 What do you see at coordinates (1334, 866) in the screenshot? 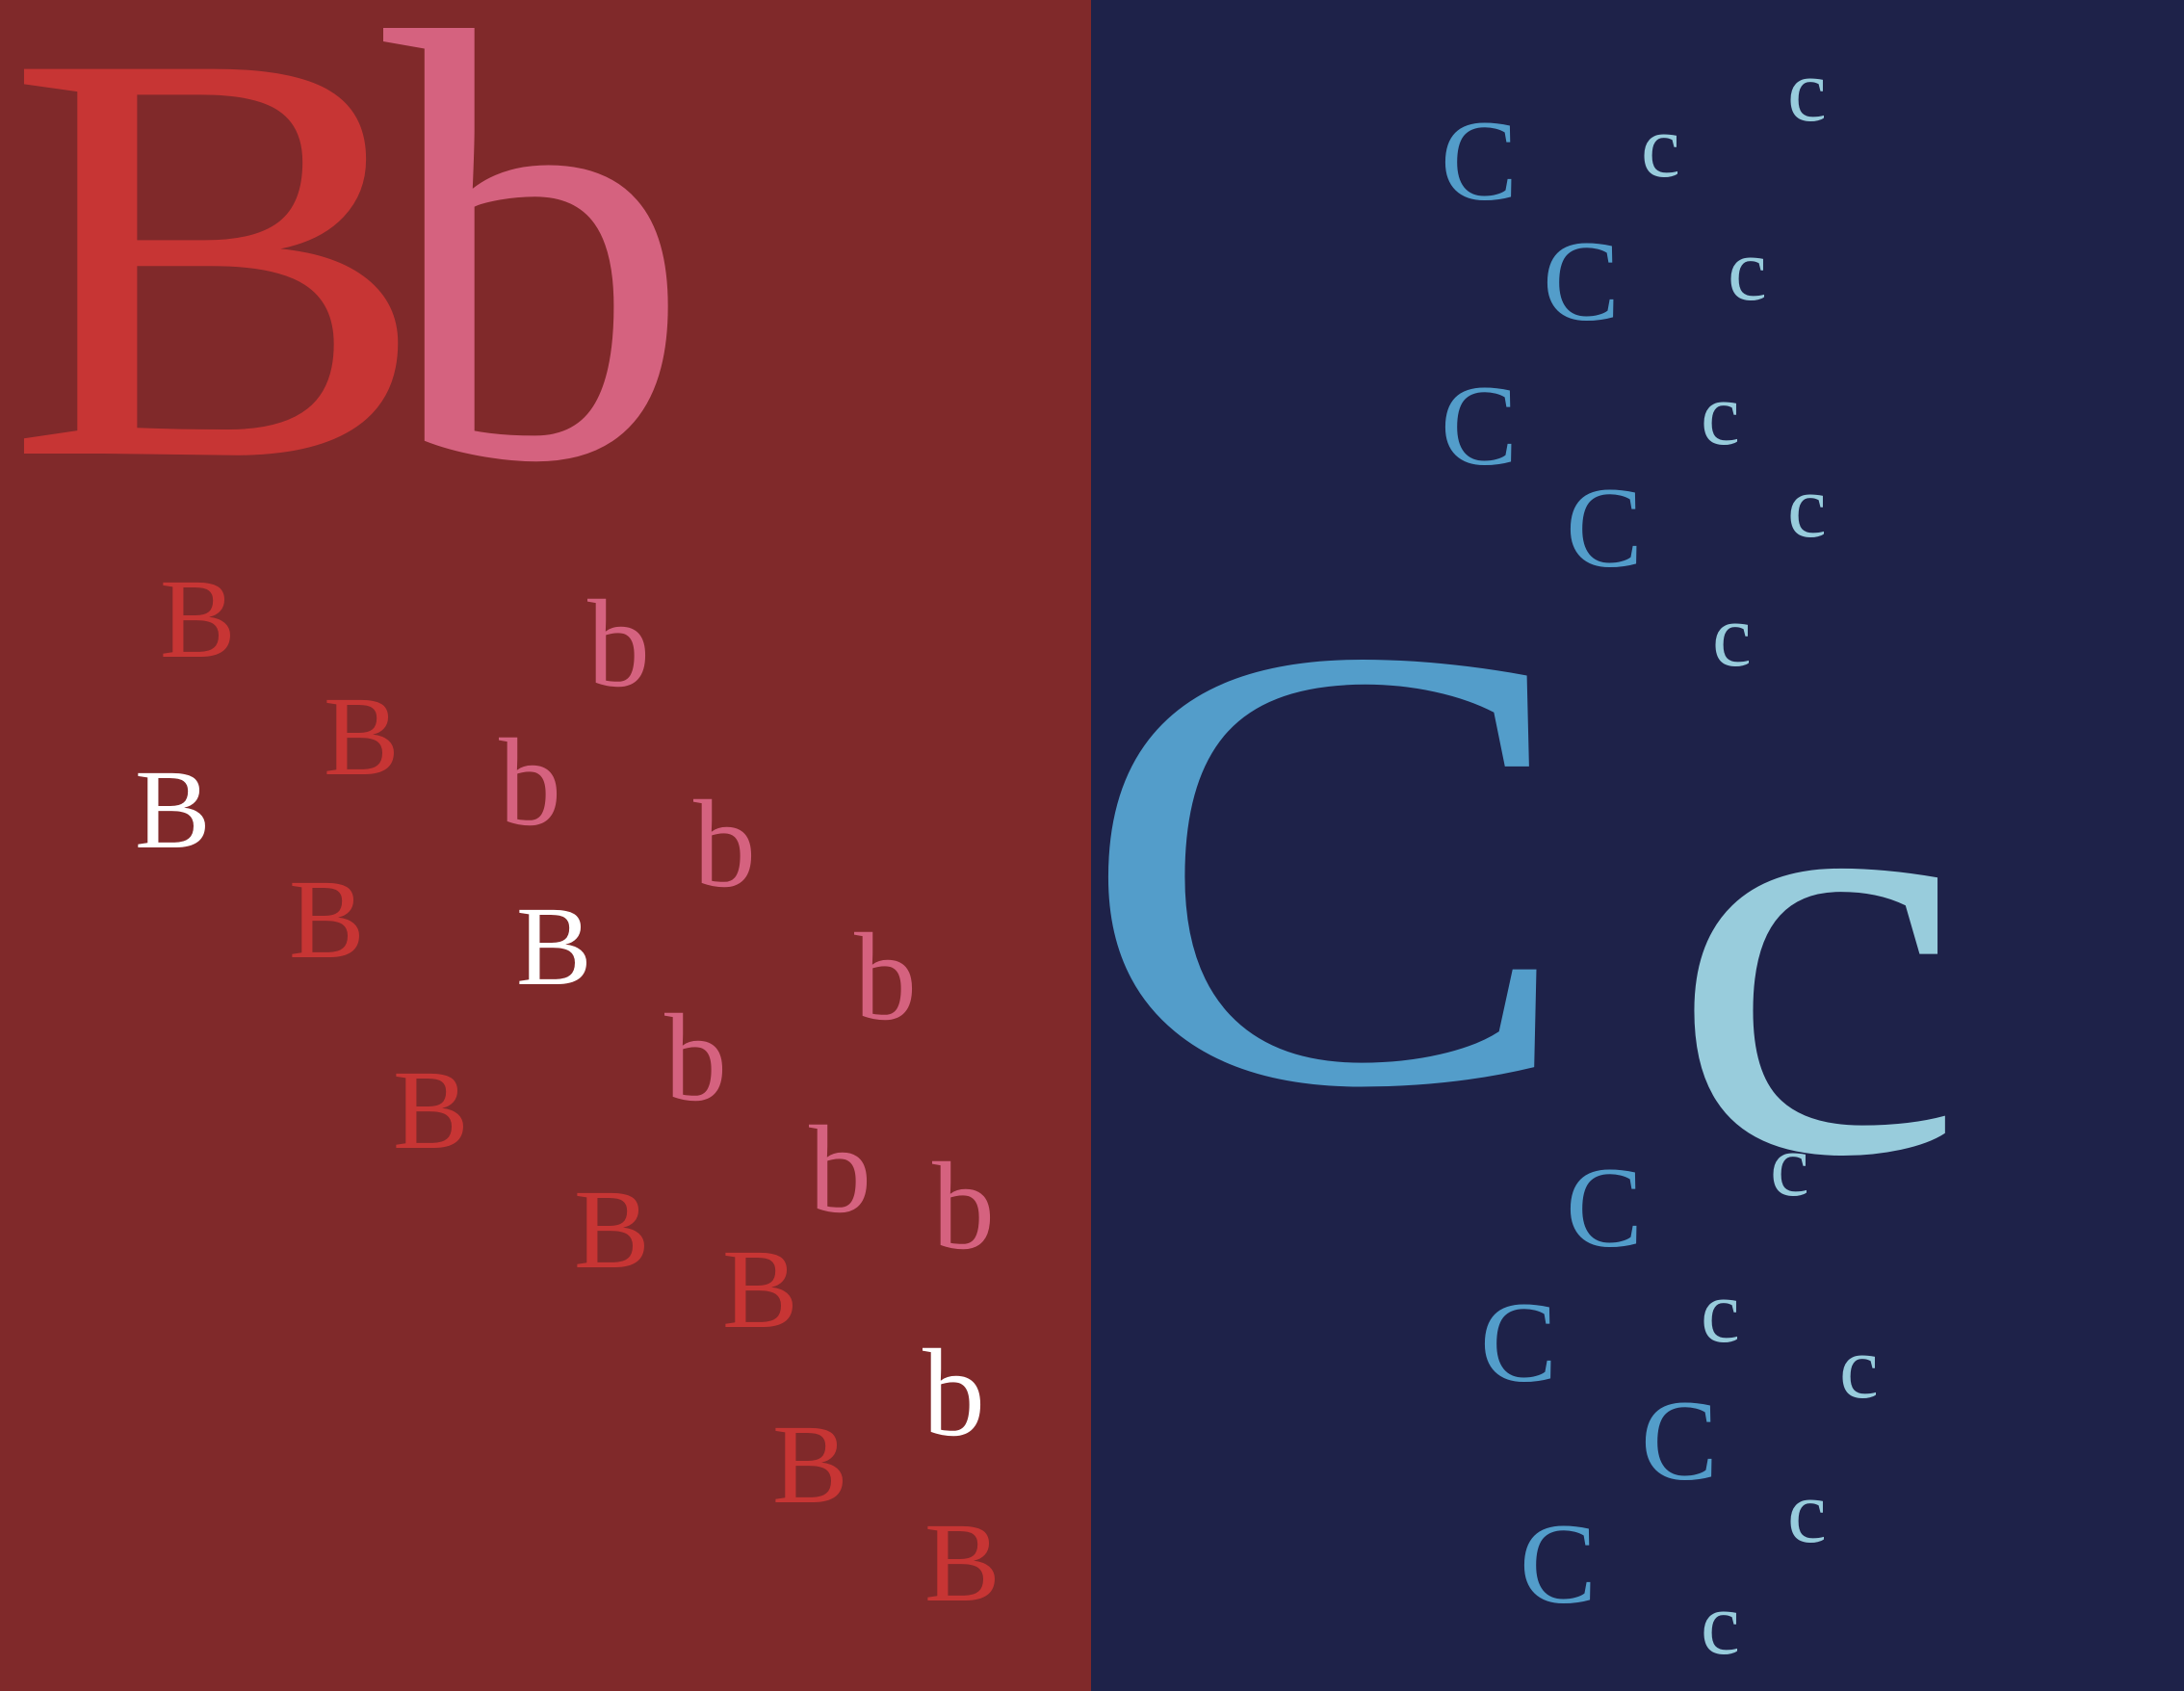
I see `big-uppercase-c: C` at bounding box center [1334, 866].